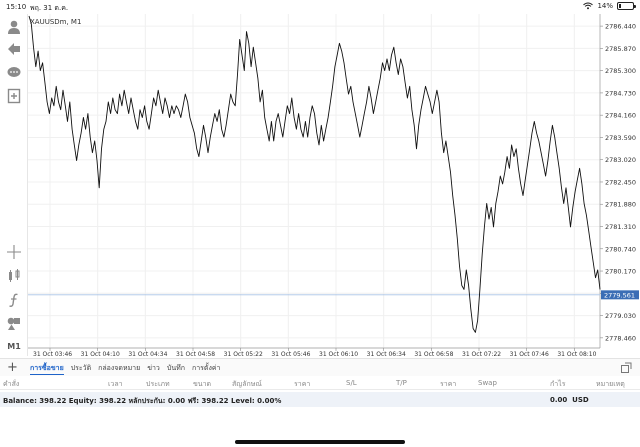 The width and height of the screenshot is (640, 447). What do you see at coordinates (620, 27) in the screenshot?
I see `y-tick-label: 2786.440` at bounding box center [620, 27].